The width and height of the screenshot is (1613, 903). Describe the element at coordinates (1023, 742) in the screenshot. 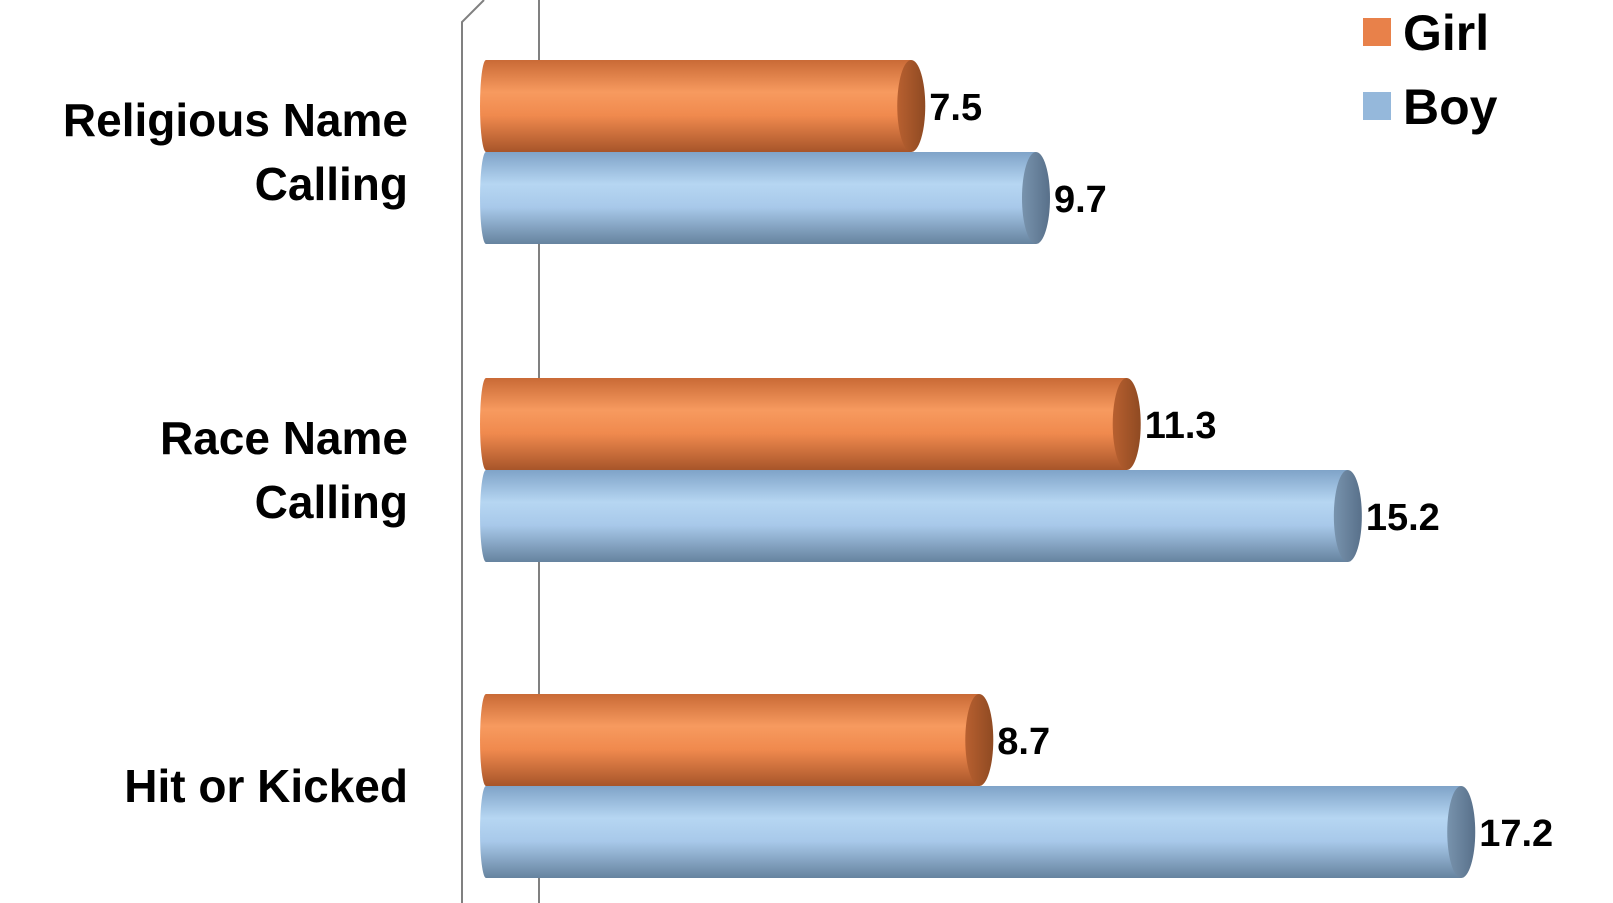

I see `data-label: 8.7` at that location.